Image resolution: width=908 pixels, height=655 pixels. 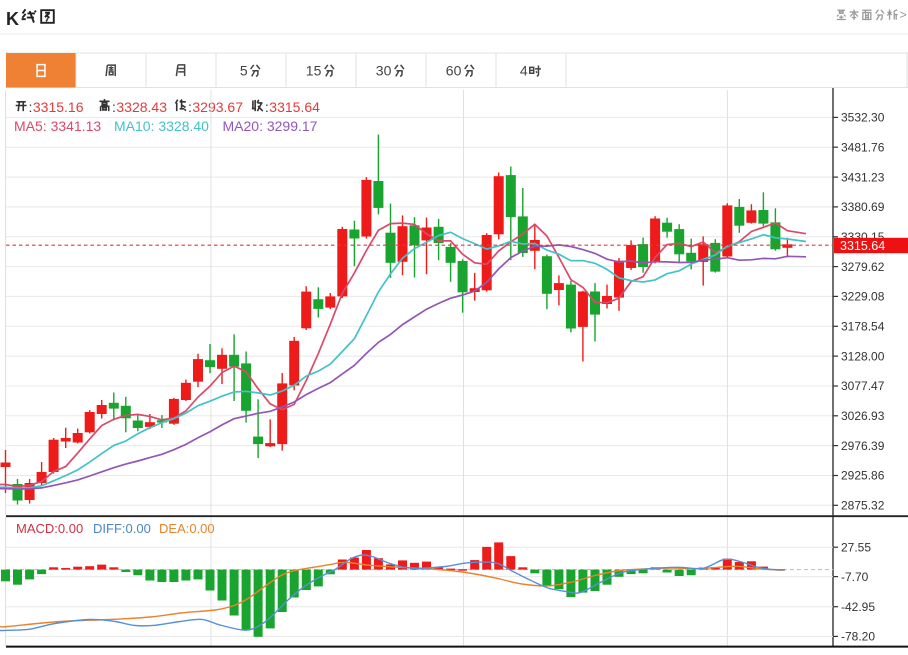 I want to click on svg-text: MA5: 3341.13, so click(x=57, y=126).